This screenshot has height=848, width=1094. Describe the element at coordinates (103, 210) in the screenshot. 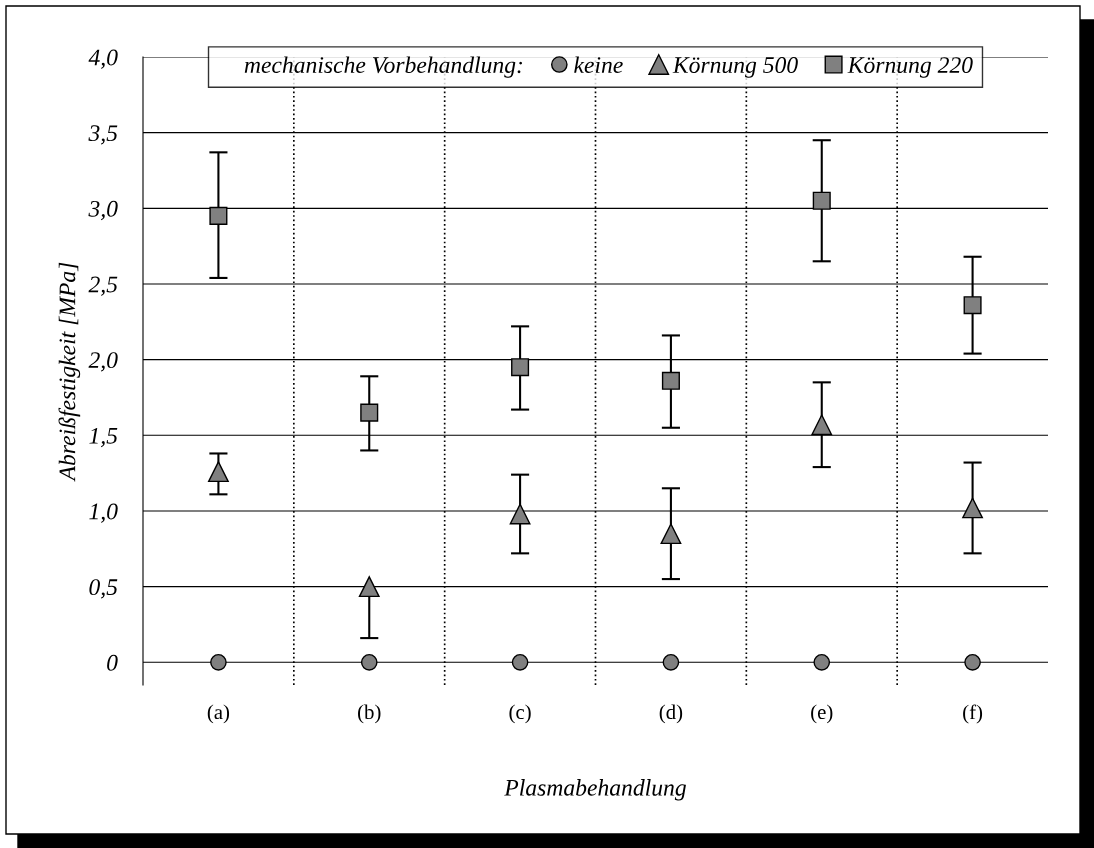

I see `y-tick-label: 3,0` at that location.